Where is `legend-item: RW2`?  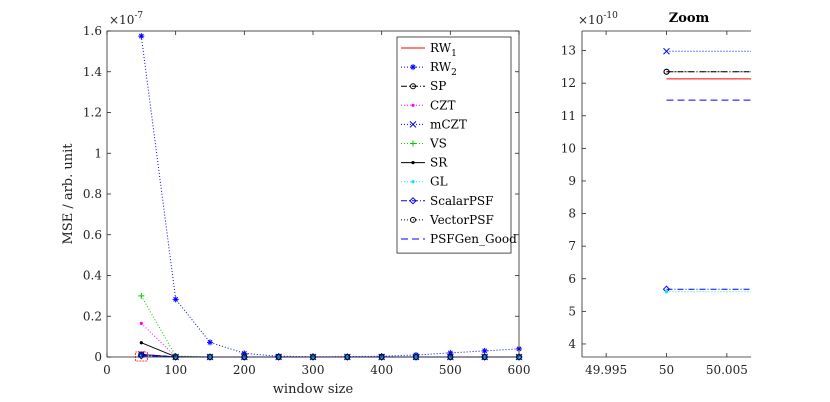
legend-item: RW2 is located at coordinates (429, 69).